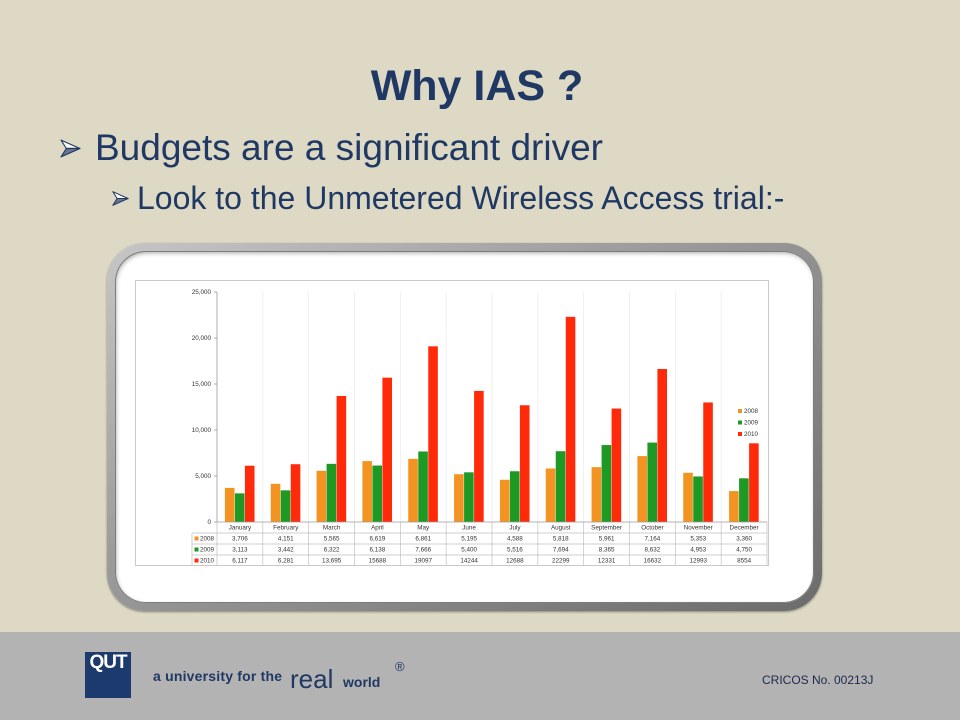 The width and height of the screenshot is (960, 720). What do you see at coordinates (202, 338) in the screenshot?
I see `y-tick-label: 20,000` at bounding box center [202, 338].